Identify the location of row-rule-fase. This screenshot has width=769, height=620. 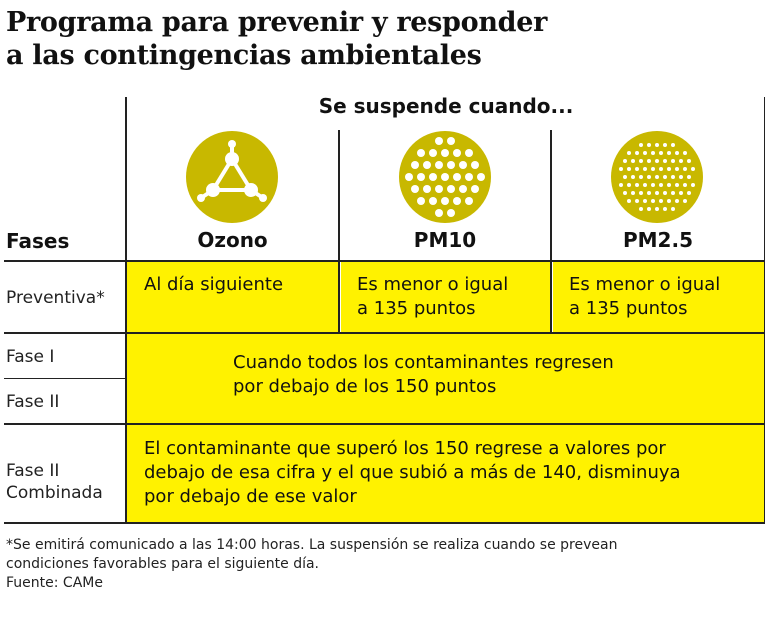
(65, 378).